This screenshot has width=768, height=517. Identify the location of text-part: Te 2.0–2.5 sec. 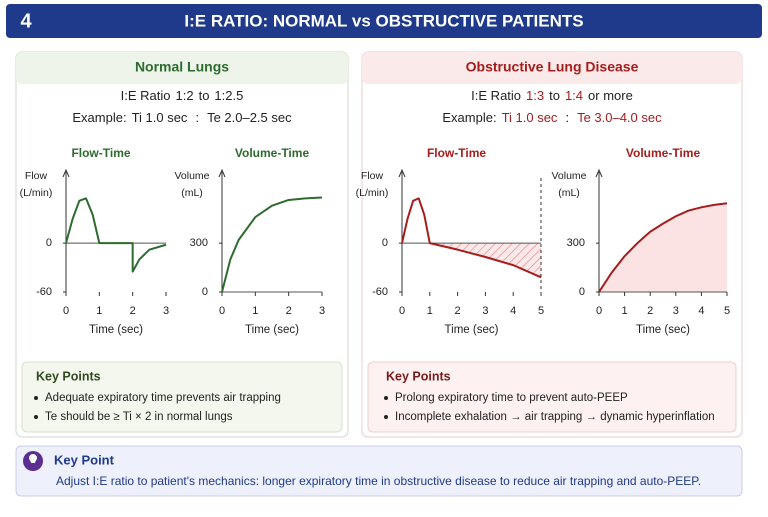
(249, 117).